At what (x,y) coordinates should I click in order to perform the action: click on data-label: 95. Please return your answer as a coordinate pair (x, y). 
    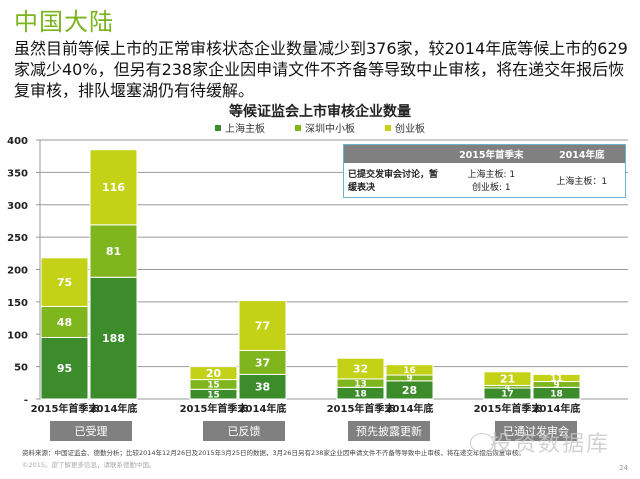
    Looking at the image, I should click on (64, 368).